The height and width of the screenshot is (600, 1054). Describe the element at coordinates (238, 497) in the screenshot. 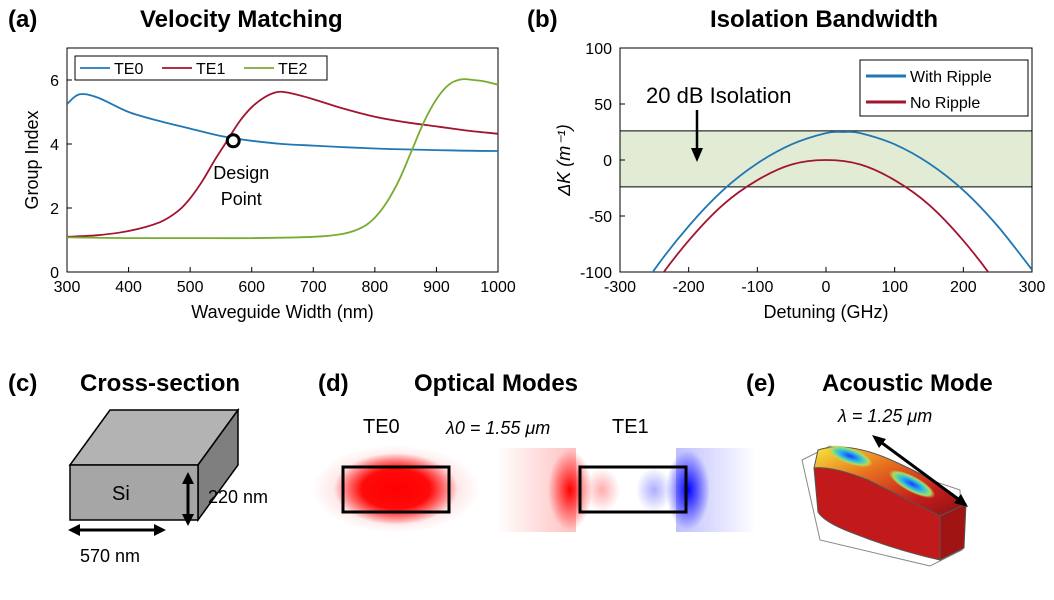

I see `height-label: 220 nm` at that location.